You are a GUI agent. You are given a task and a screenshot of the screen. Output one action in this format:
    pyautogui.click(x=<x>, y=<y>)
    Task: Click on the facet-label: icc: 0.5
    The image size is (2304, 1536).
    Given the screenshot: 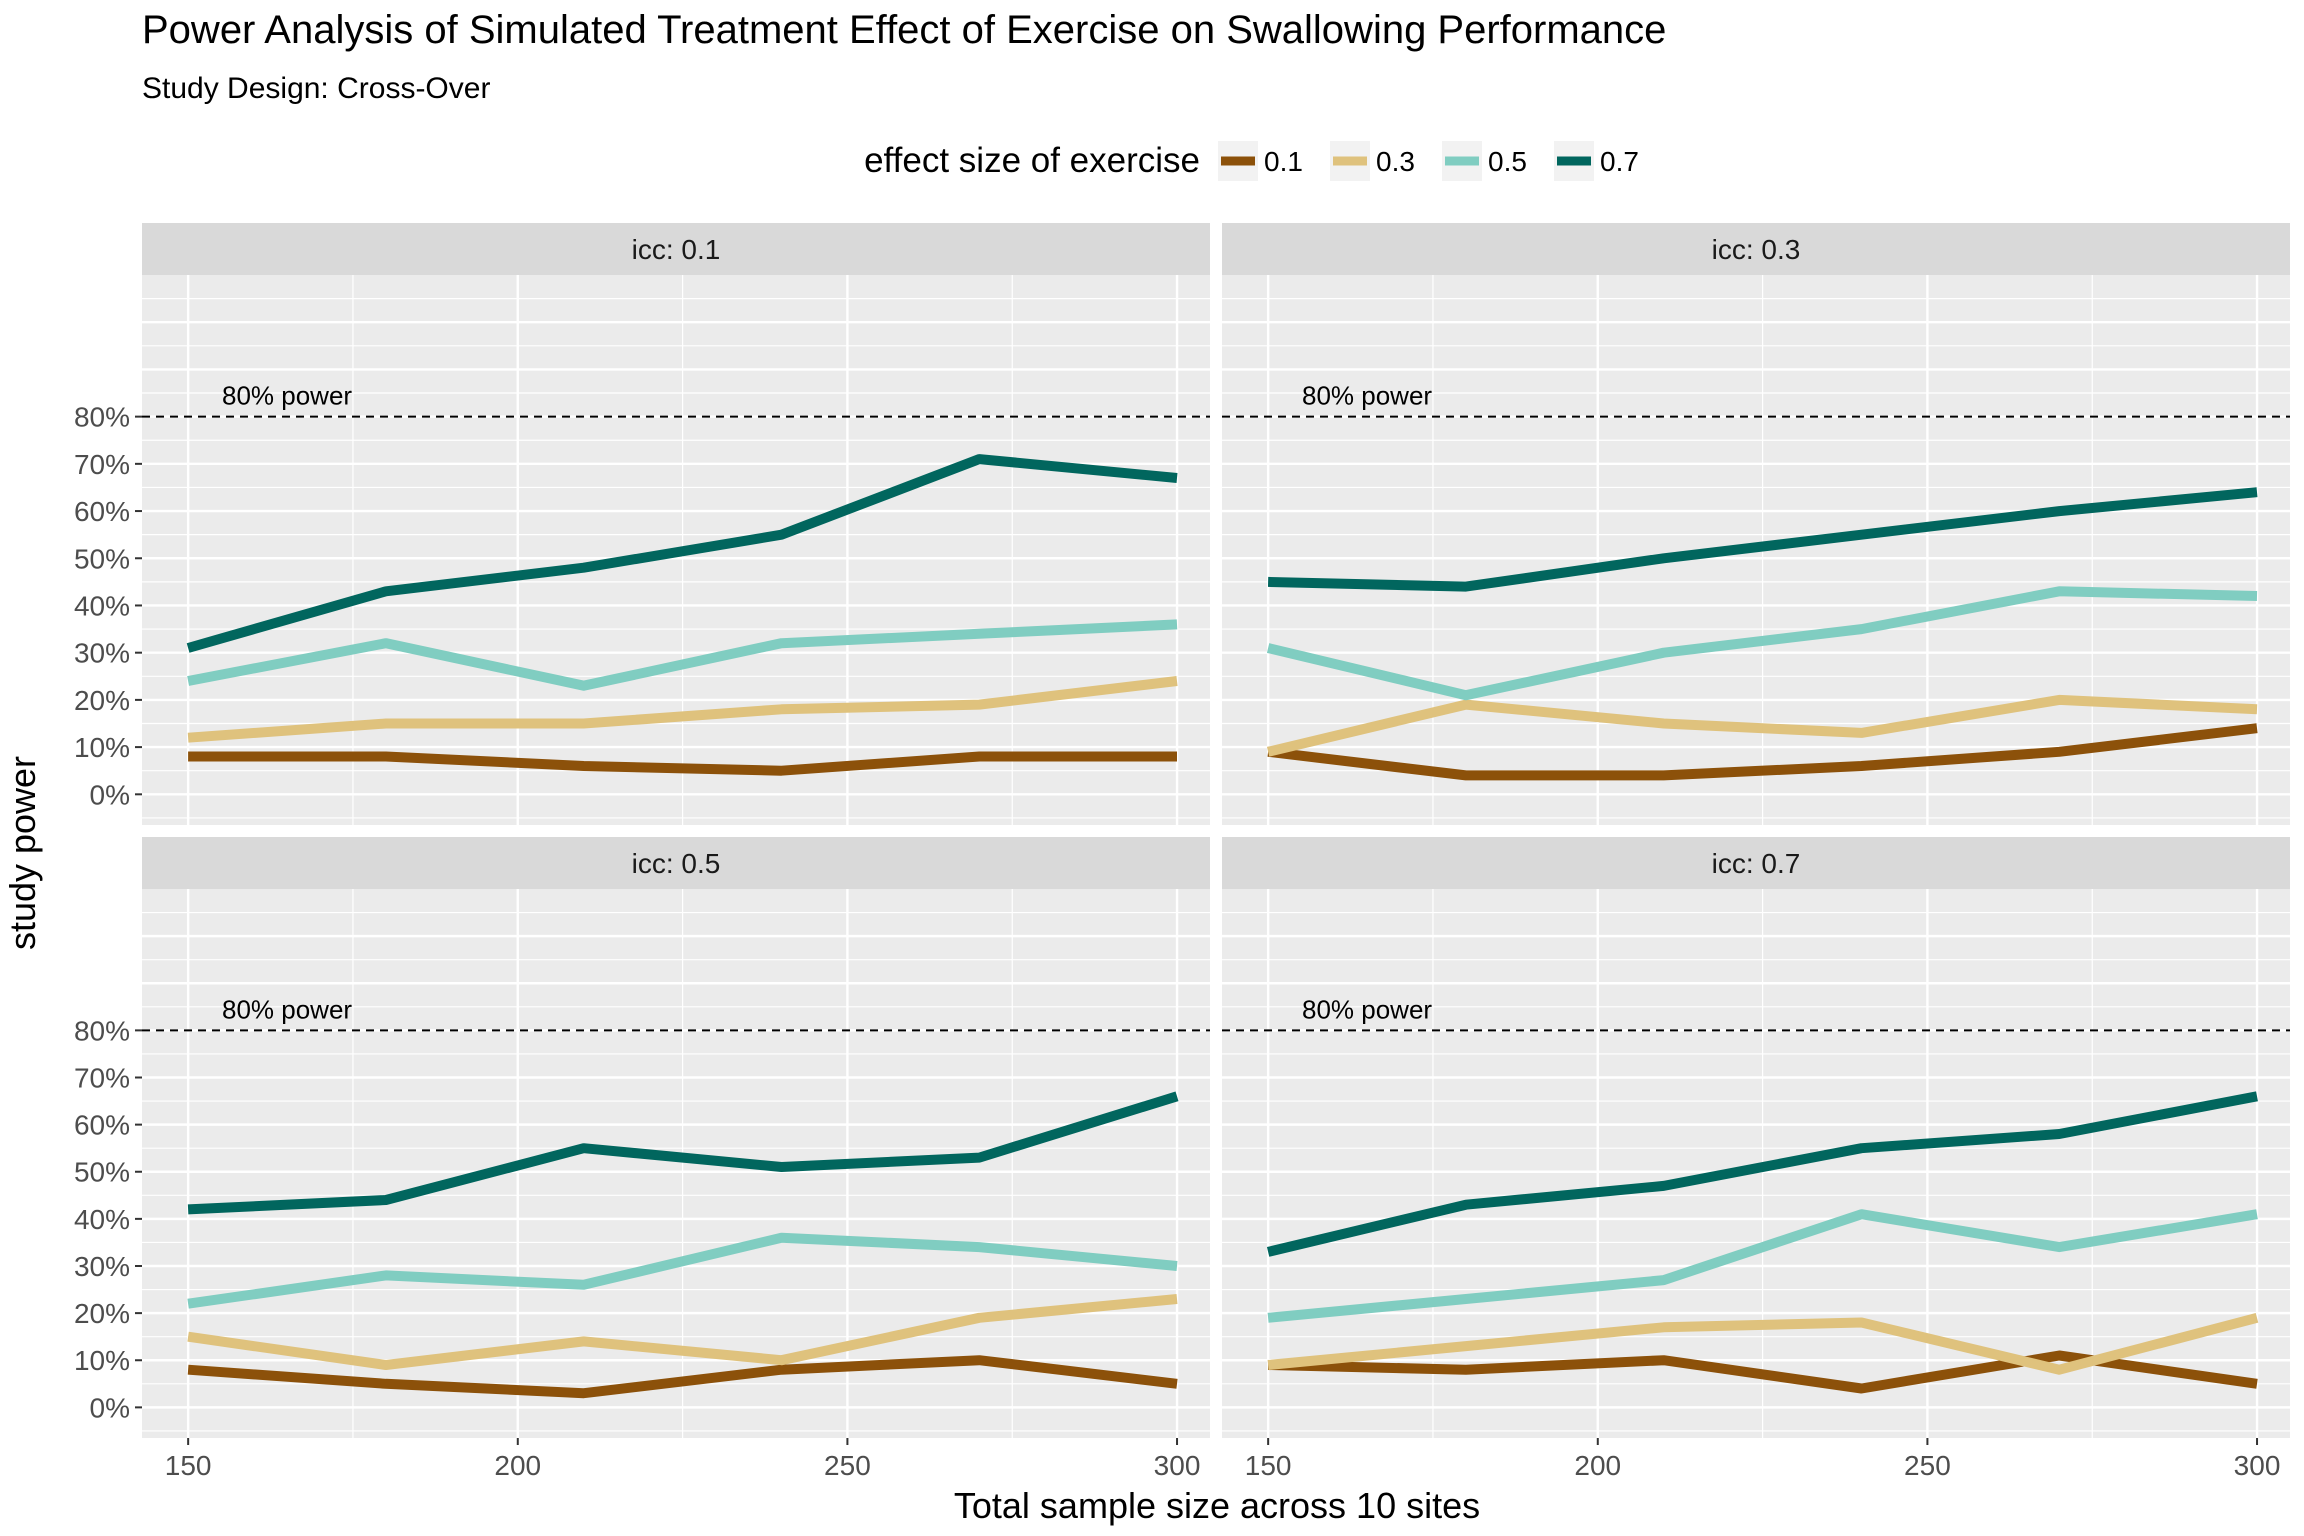 What is the action you would take?
    pyautogui.click(x=676, y=863)
    